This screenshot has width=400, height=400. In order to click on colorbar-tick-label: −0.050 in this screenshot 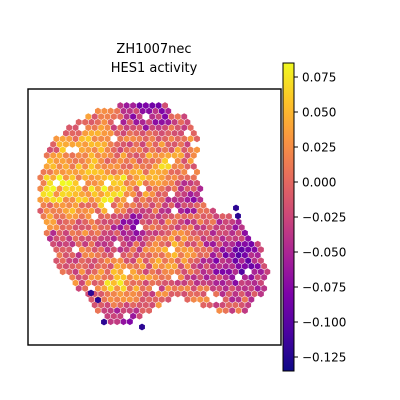, I will do `click(324, 253)`.